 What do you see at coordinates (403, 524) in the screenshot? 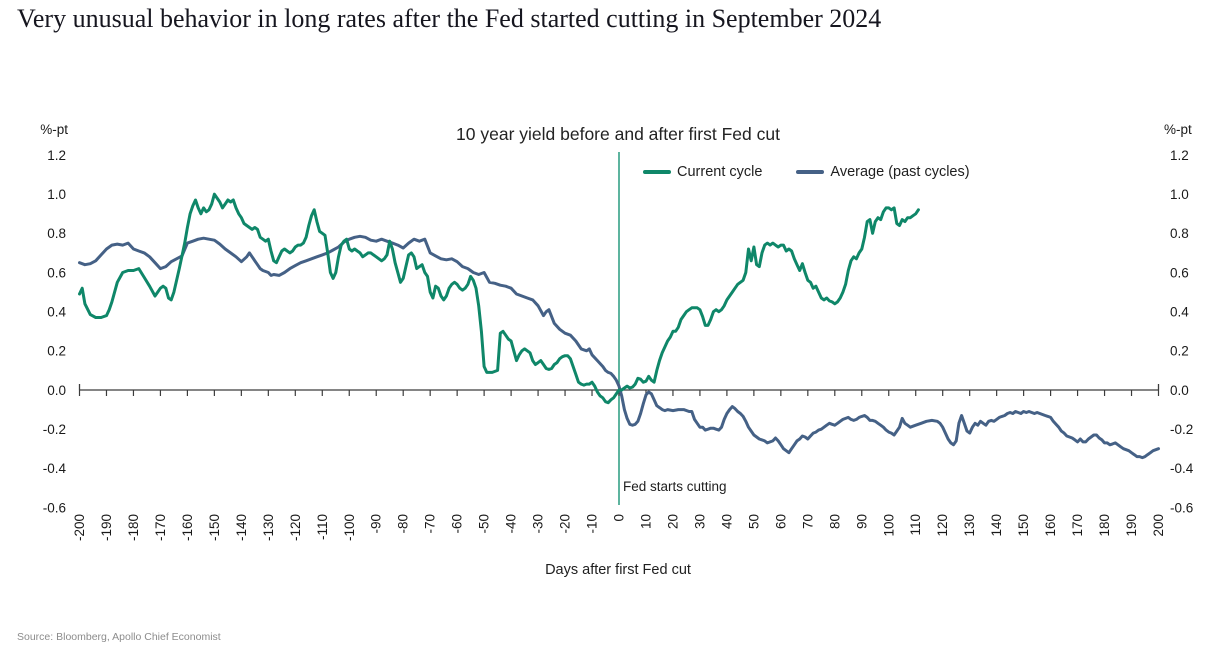
I see `svg-text: -80` at bounding box center [403, 524].